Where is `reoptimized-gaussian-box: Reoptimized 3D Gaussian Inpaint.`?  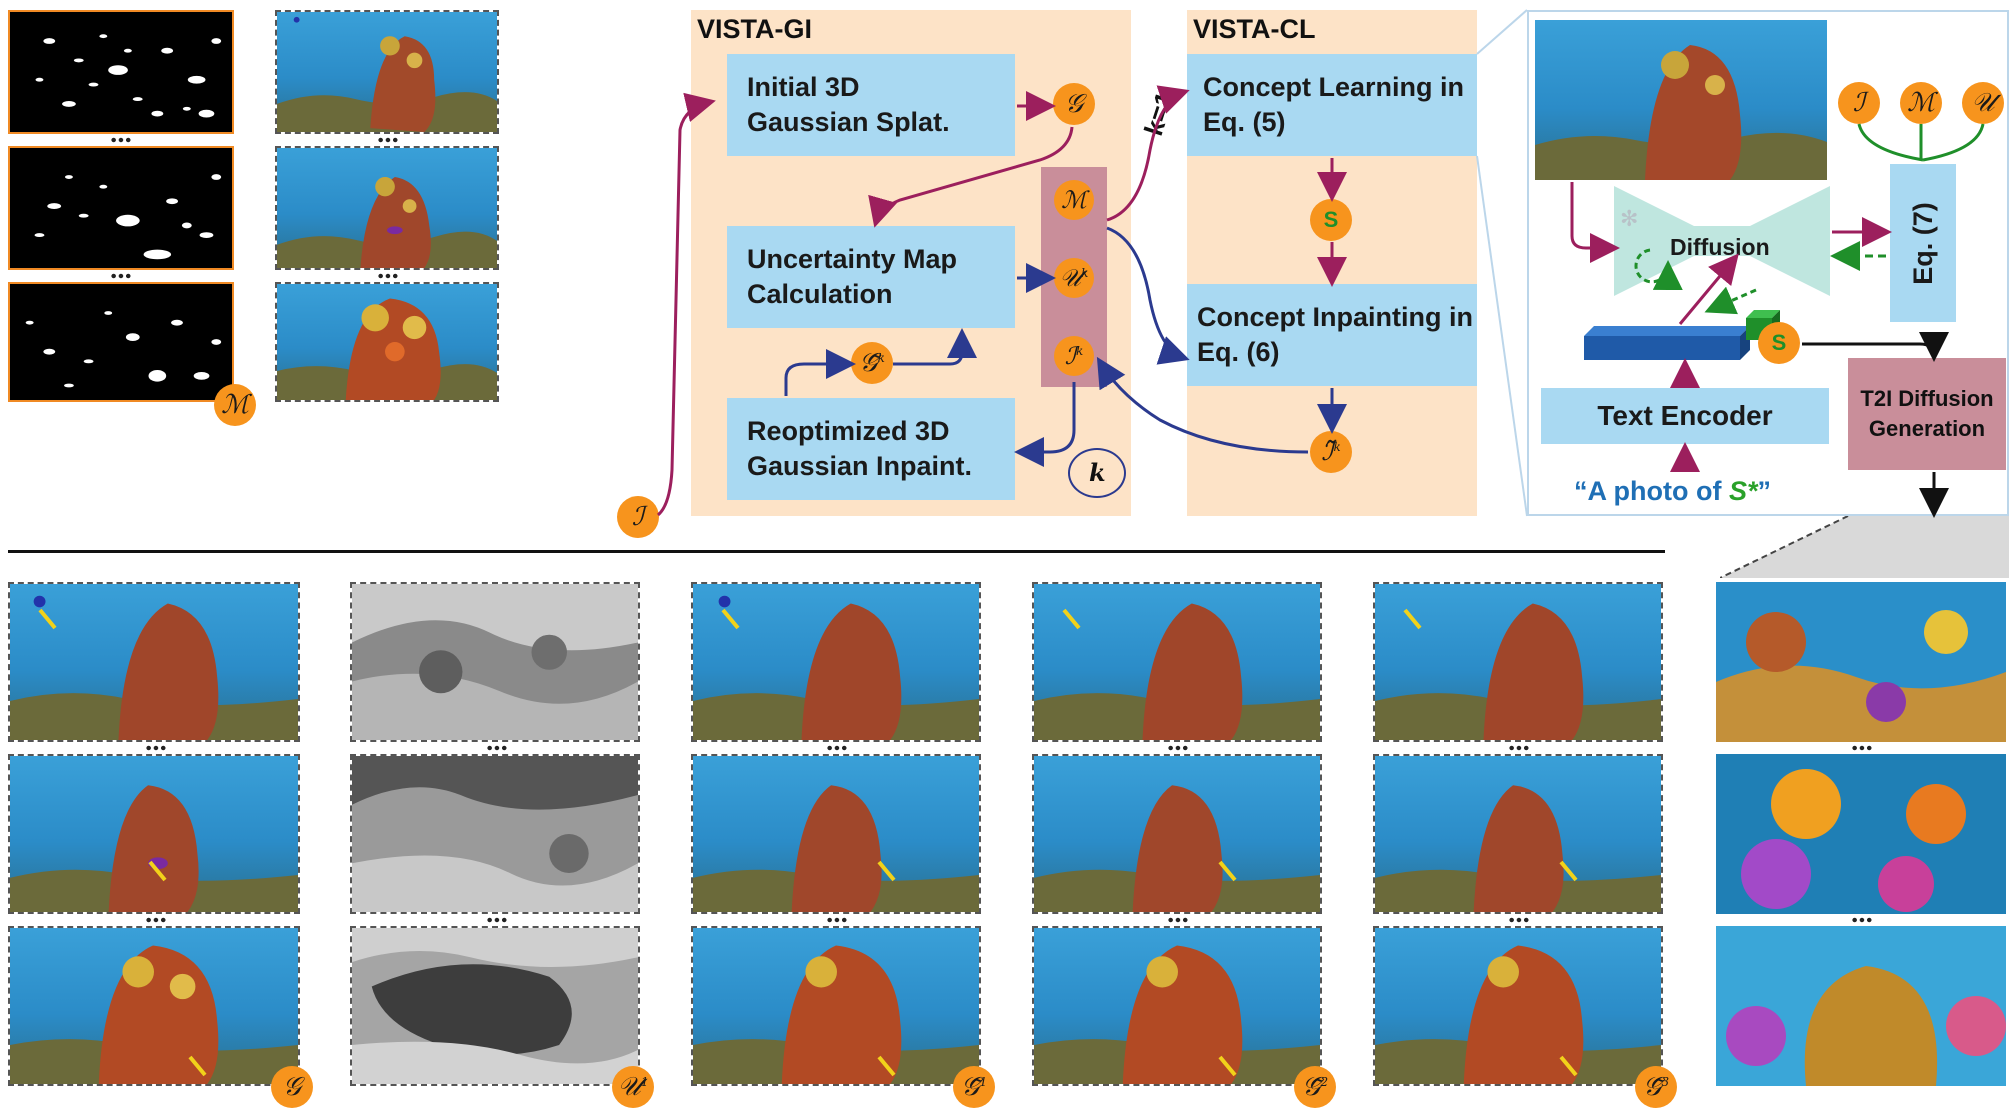 reoptimized-gaussian-box: Reoptimized 3D Gaussian Inpaint. is located at coordinates (871, 449).